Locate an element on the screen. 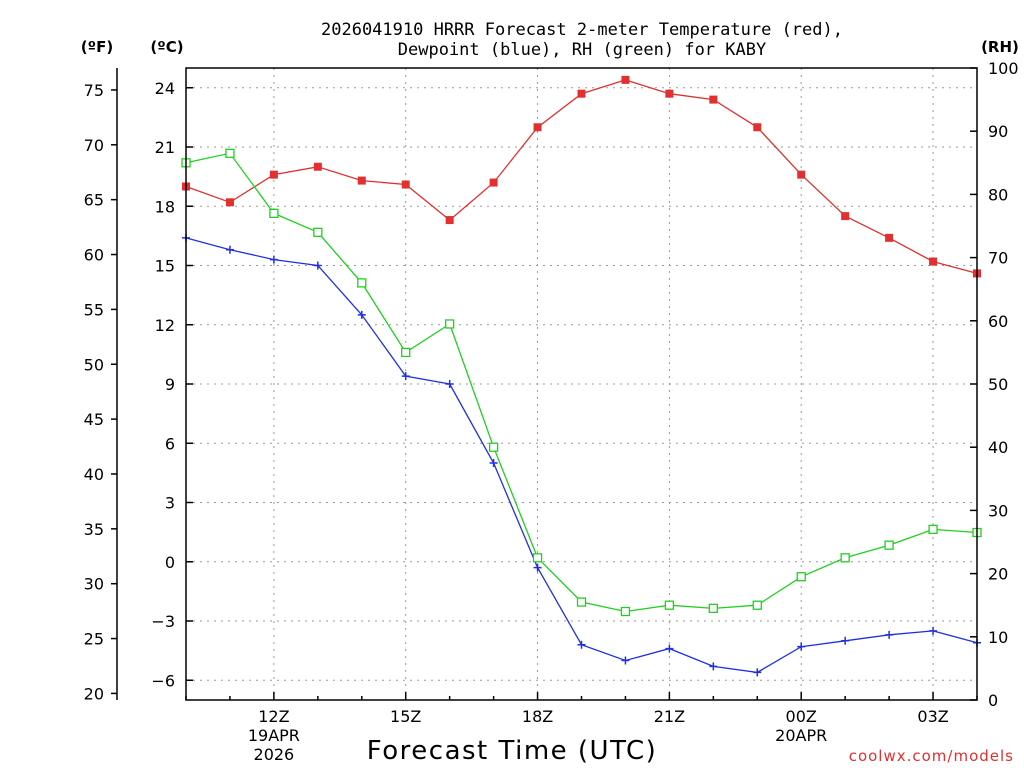 The image size is (1024, 768). rh-tick-label: 90 is located at coordinates (998, 131).